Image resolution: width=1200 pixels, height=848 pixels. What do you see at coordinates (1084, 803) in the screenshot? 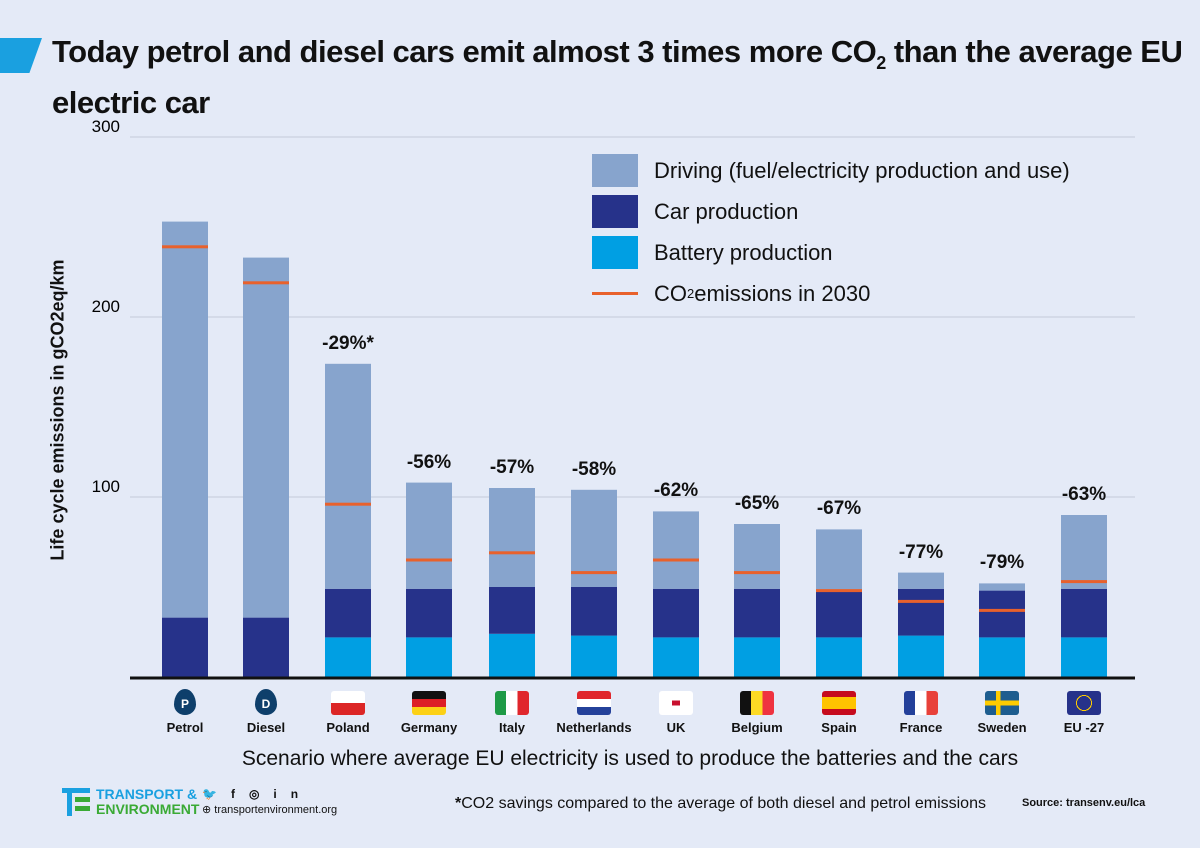
I see `source: Source: transenv.eu/lca` at bounding box center [1084, 803].